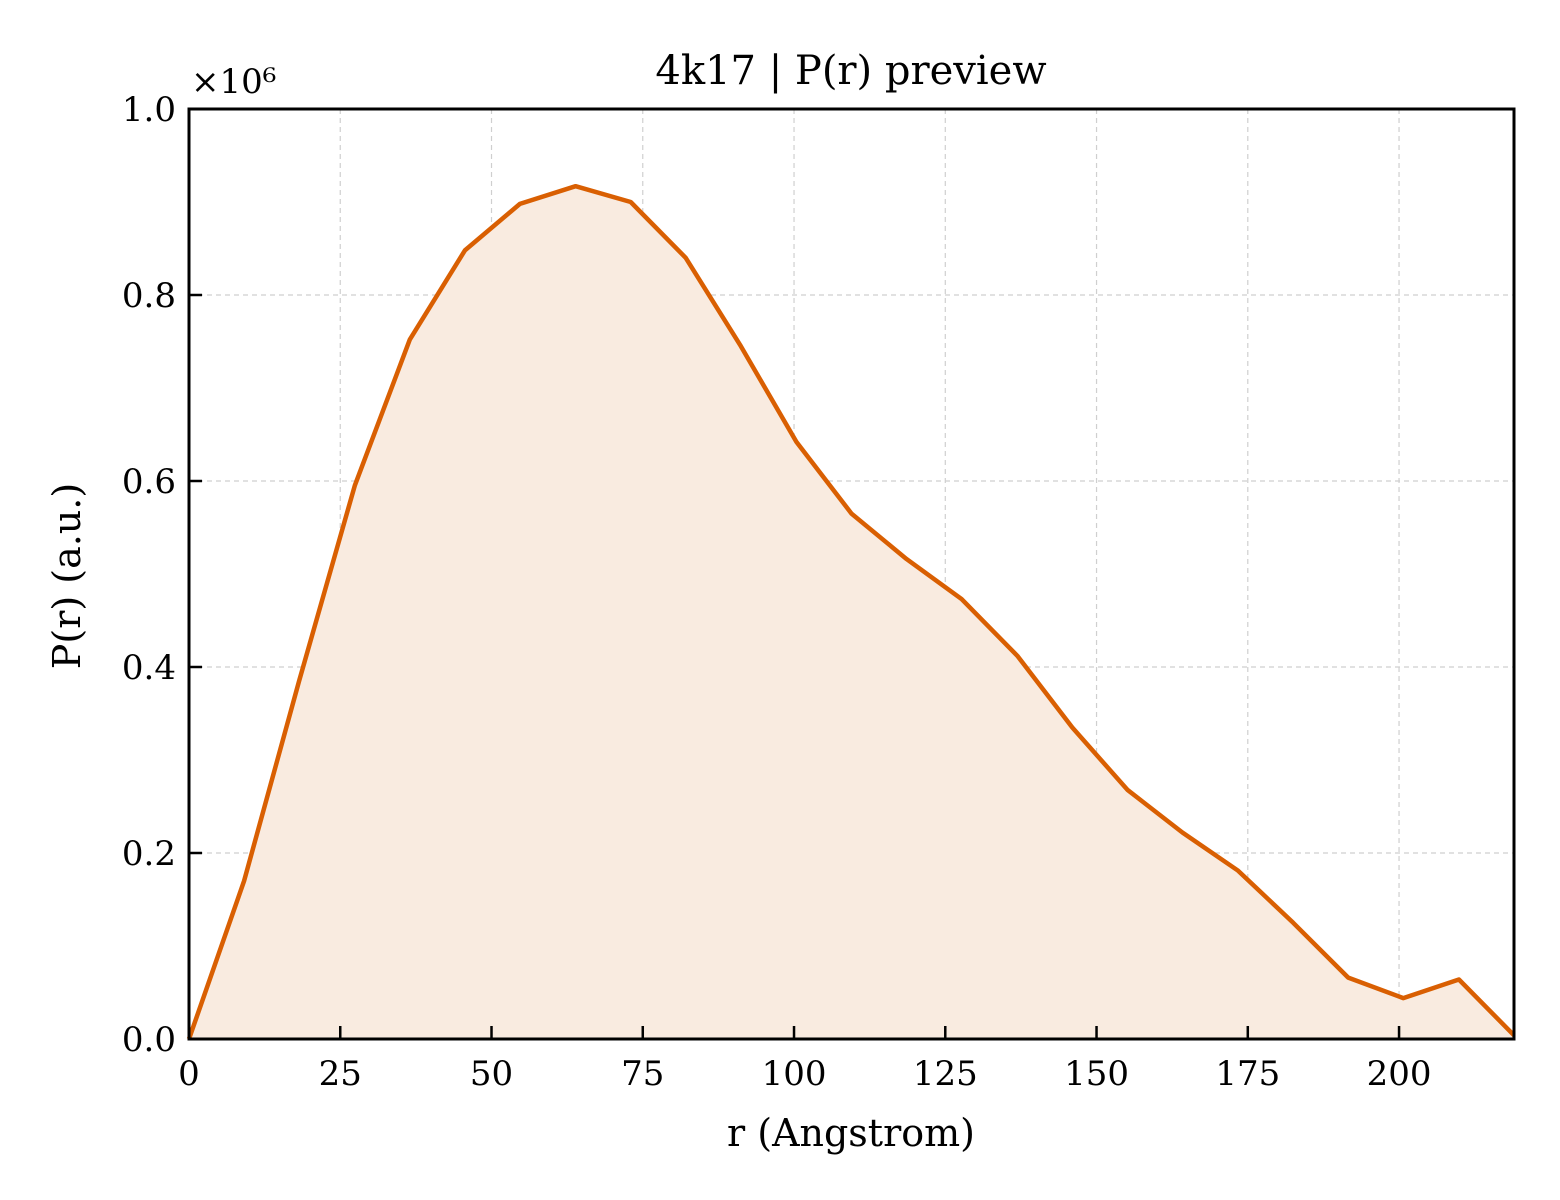 The width and height of the screenshot is (1560, 1200). What do you see at coordinates (67, 576) in the screenshot?
I see `y-axis-label: P(r) (a.u.)` at bounding box center [67, 576].